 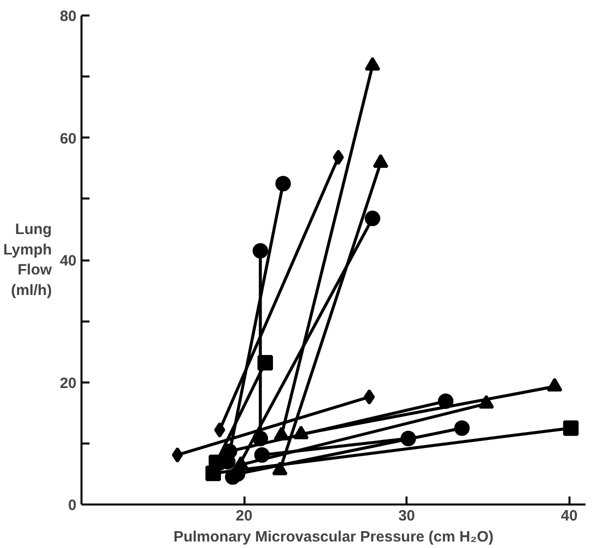 I want to click on y-tick-label: 80, so click(x=68, y=16).